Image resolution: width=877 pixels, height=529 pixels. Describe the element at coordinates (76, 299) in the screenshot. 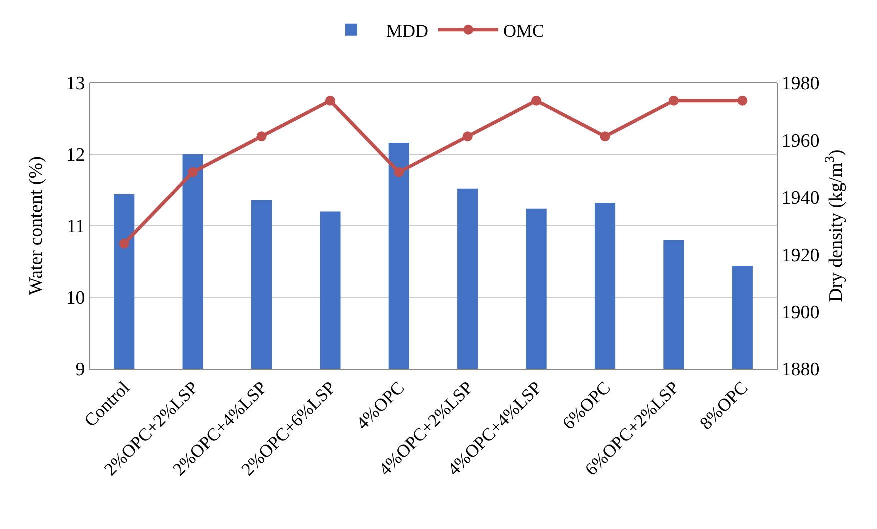

I see `y-tick-label: 10` at that location.